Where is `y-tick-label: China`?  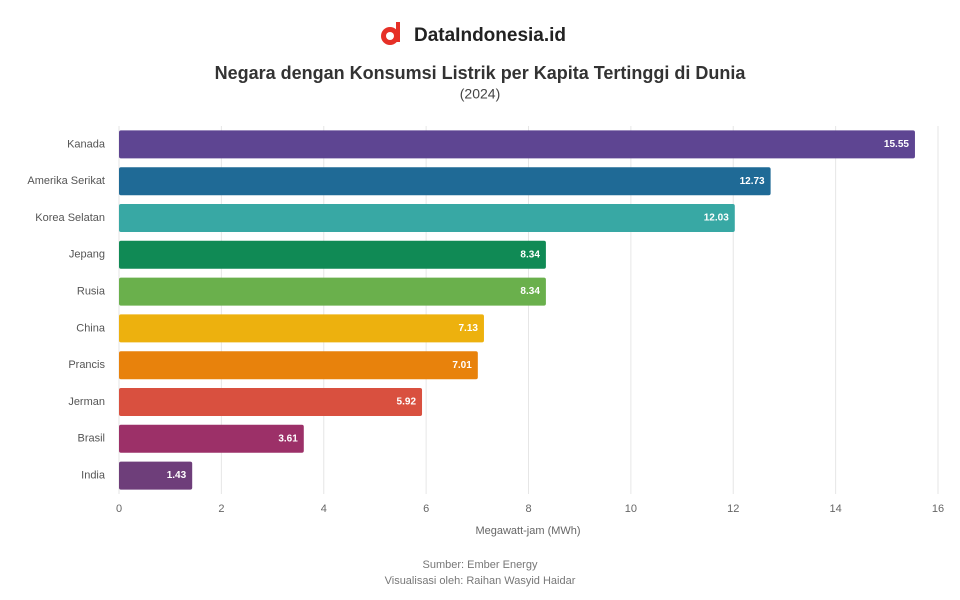 y-tick-label: China is located at coordinates (91, 328).